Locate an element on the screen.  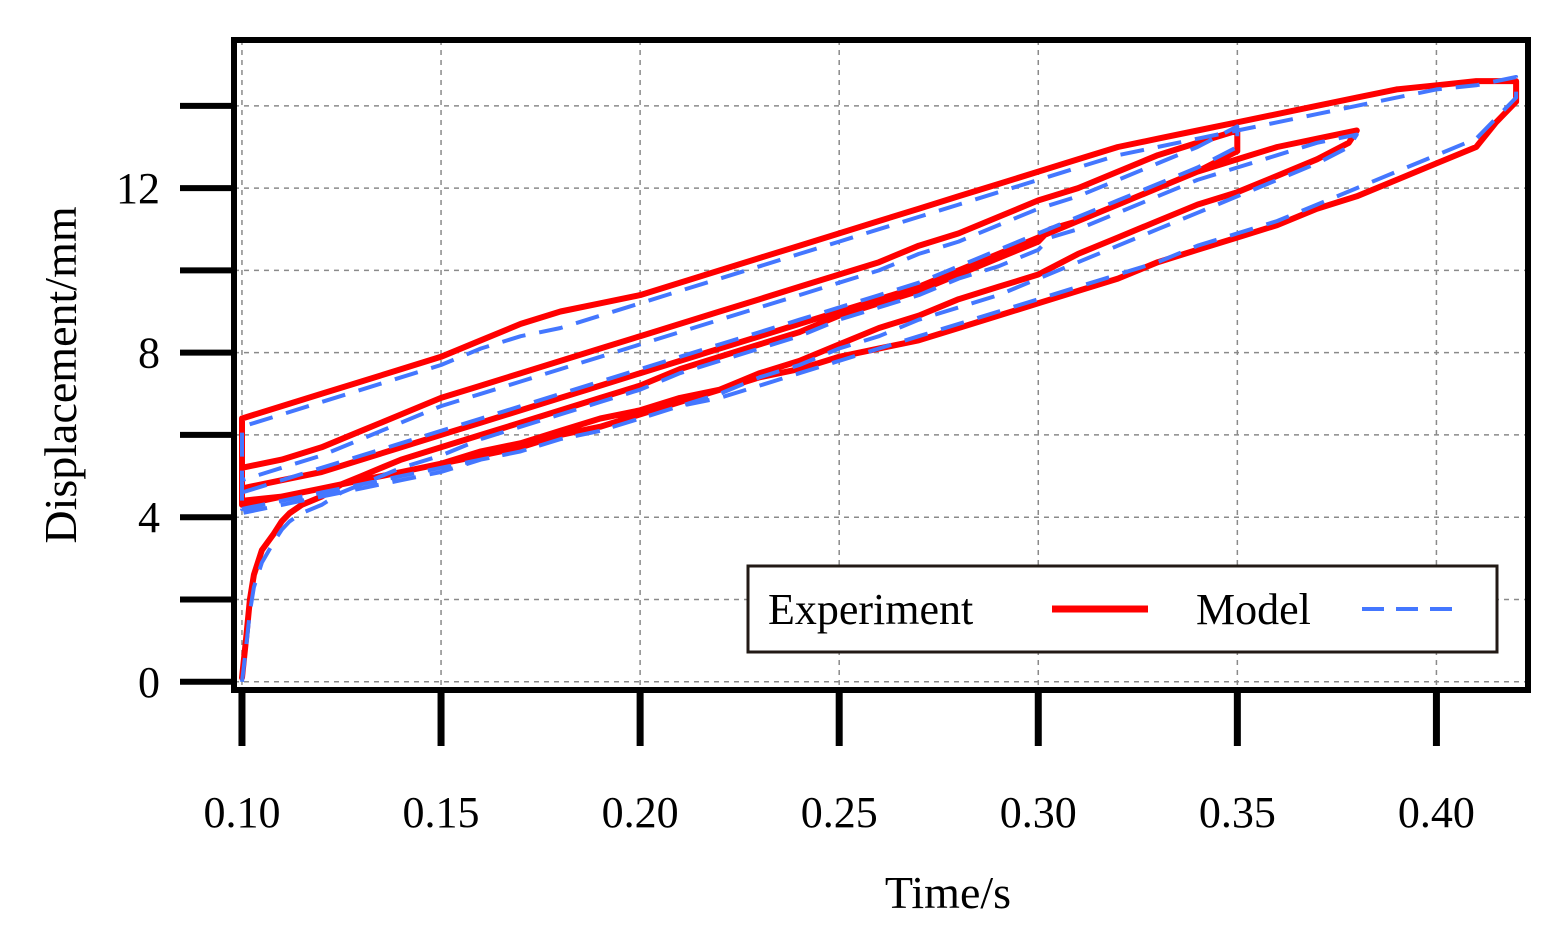
x-axis-title: Time/s is located at coordinates (948, 892).